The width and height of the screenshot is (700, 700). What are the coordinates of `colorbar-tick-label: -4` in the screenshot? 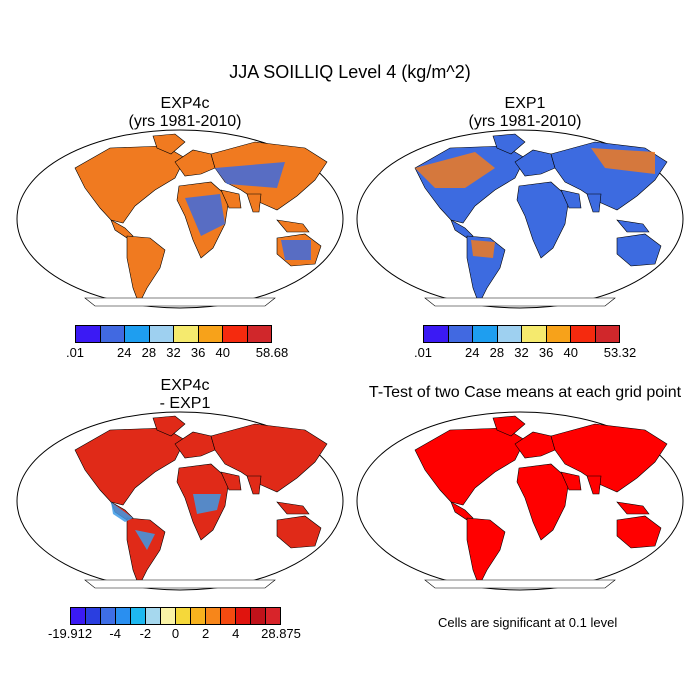 It's located at (115, 633).